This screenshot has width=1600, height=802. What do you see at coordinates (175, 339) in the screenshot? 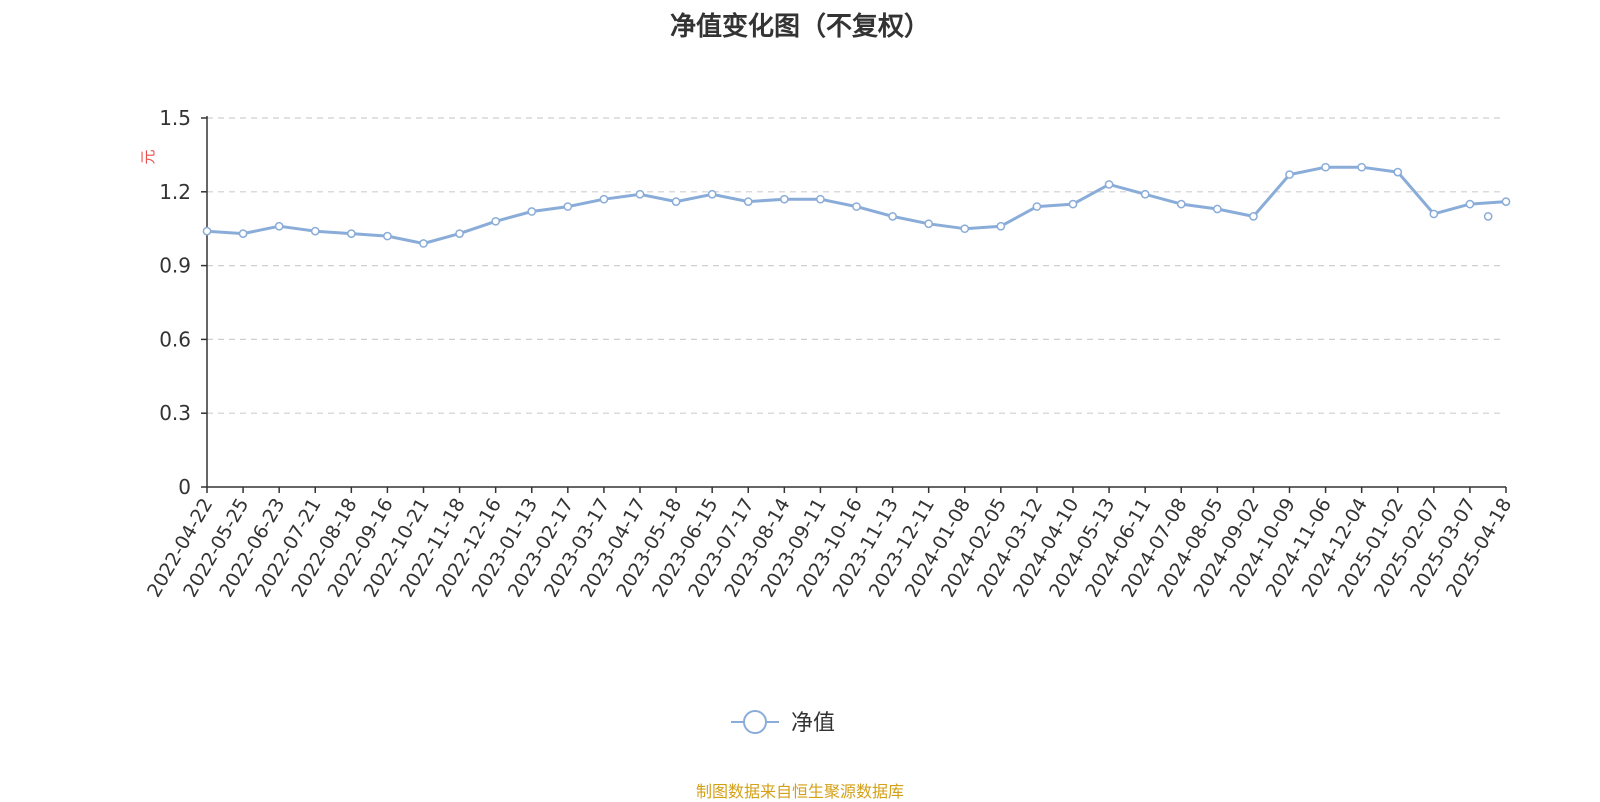
I see `y-tick-label: 0.6` at bounding box center [175, 339].